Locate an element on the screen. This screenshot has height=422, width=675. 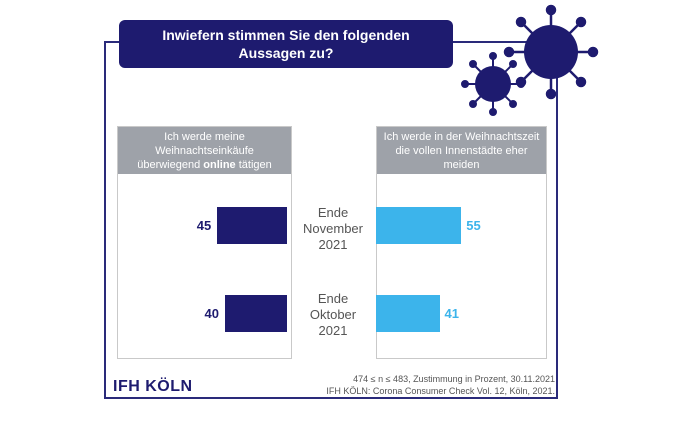
right-series-line-3: meiden is located at coordinates (461, 164).